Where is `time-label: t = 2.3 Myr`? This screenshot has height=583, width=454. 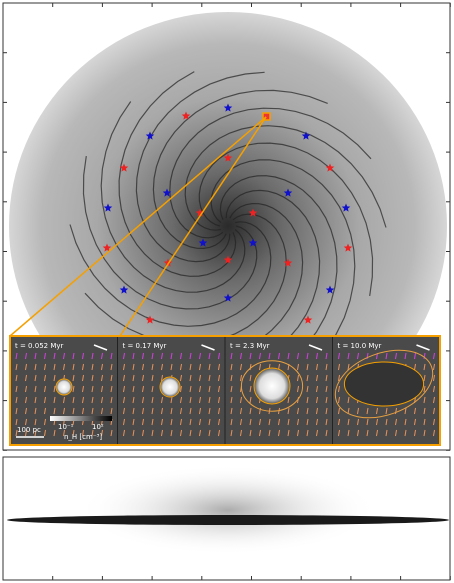 time-label: t = 2.3 Myr is located at coordinates (250, 346).